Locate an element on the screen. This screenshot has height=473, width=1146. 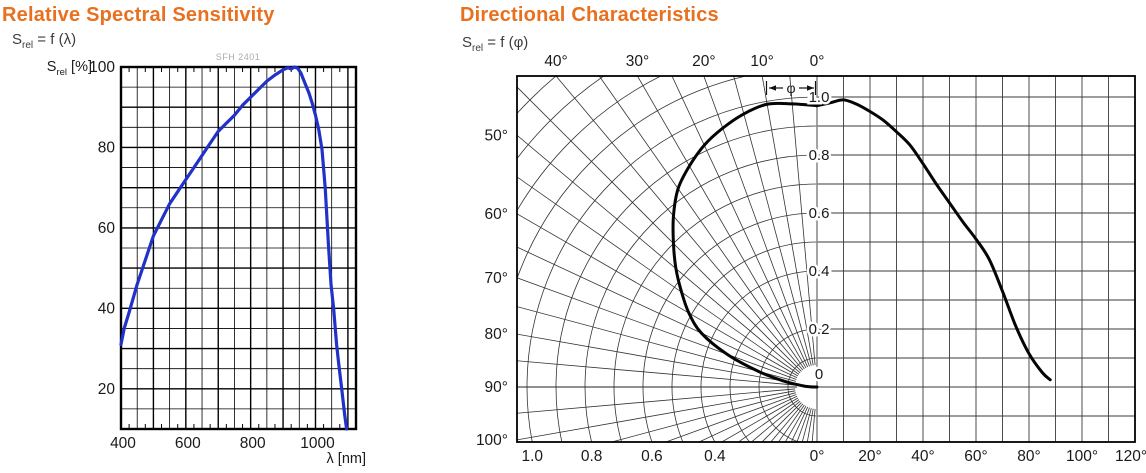
svg-text: 80 is located at coordinates (107, 147).